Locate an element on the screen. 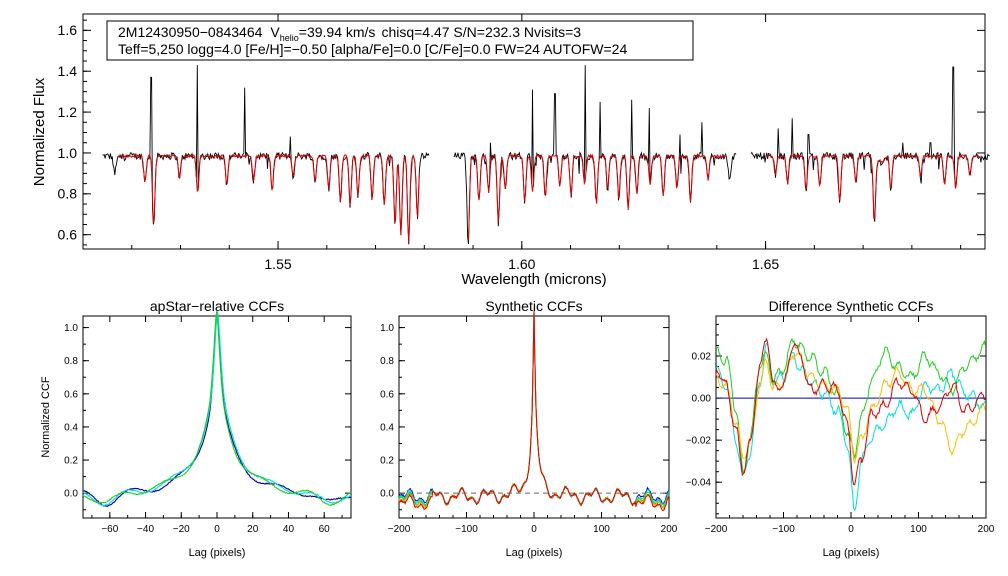 The width and height of the screenshot is (1008, 576). annotation-box is located at coordinates (400, 40).